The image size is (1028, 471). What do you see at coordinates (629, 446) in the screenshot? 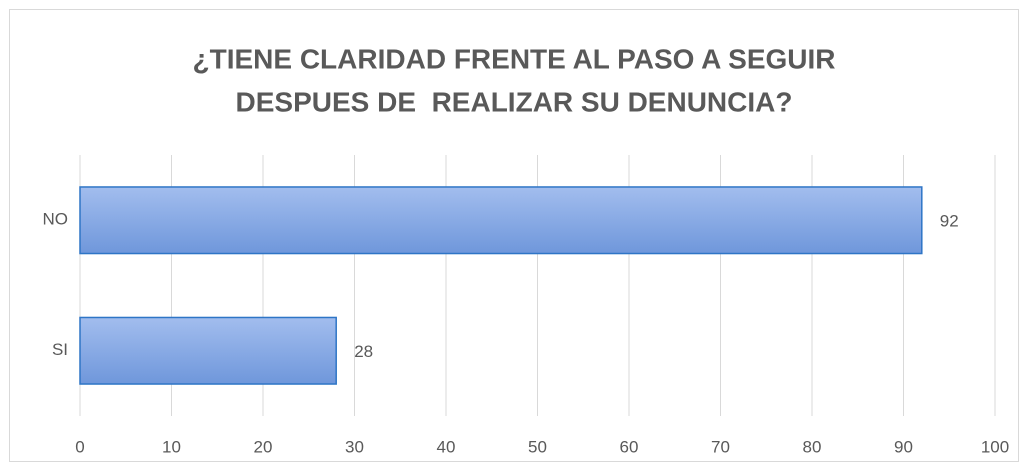
I see `x-tick-label: 60` at bounding box center [629, 446].